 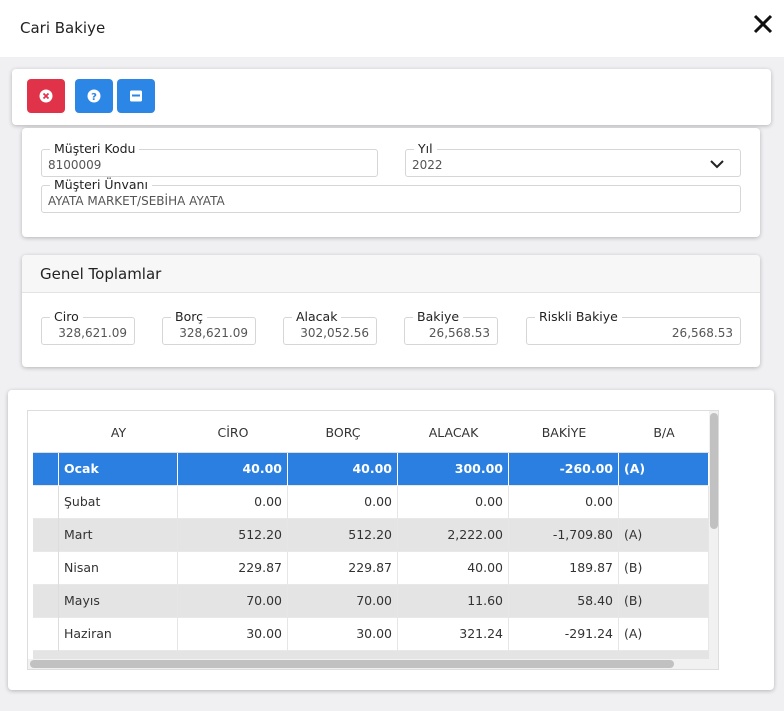 I want to click on close-button, so click(x=763, y=24).